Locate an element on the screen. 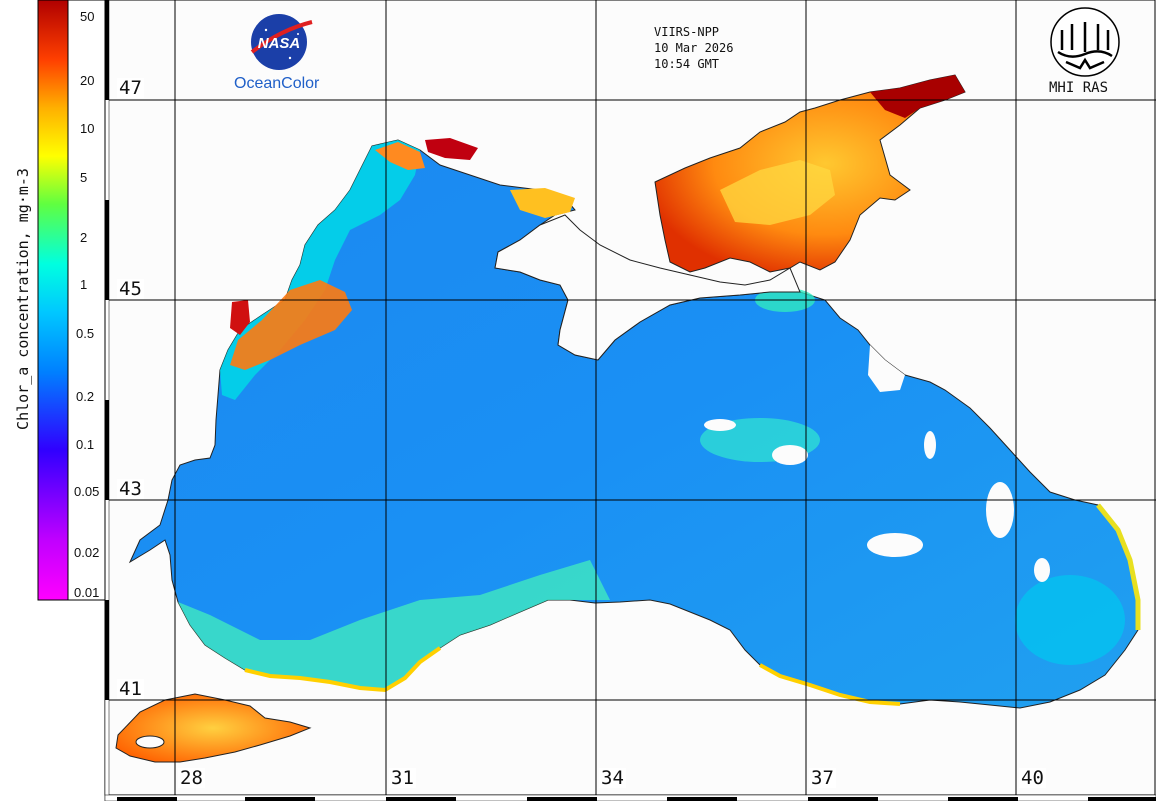 The image size is (1156, 801). danube-plume is located at coordinates (240, 317).